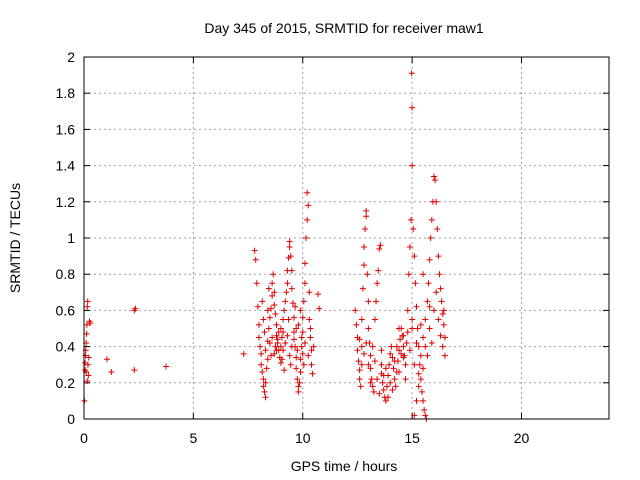 The image size is (640, 480). What do you see at coordinates (15, 238) in the screenshot?
I see `y-axis-label: SRMTID / TECUs` at bounding box center [15, 238].